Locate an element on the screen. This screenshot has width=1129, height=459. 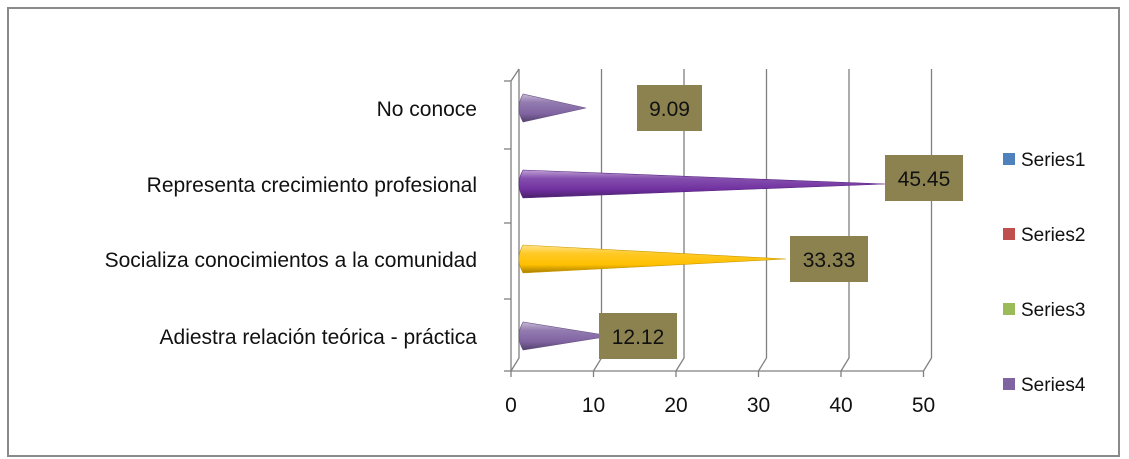
data-label: 33.33 is located at coordinates (829, 260).